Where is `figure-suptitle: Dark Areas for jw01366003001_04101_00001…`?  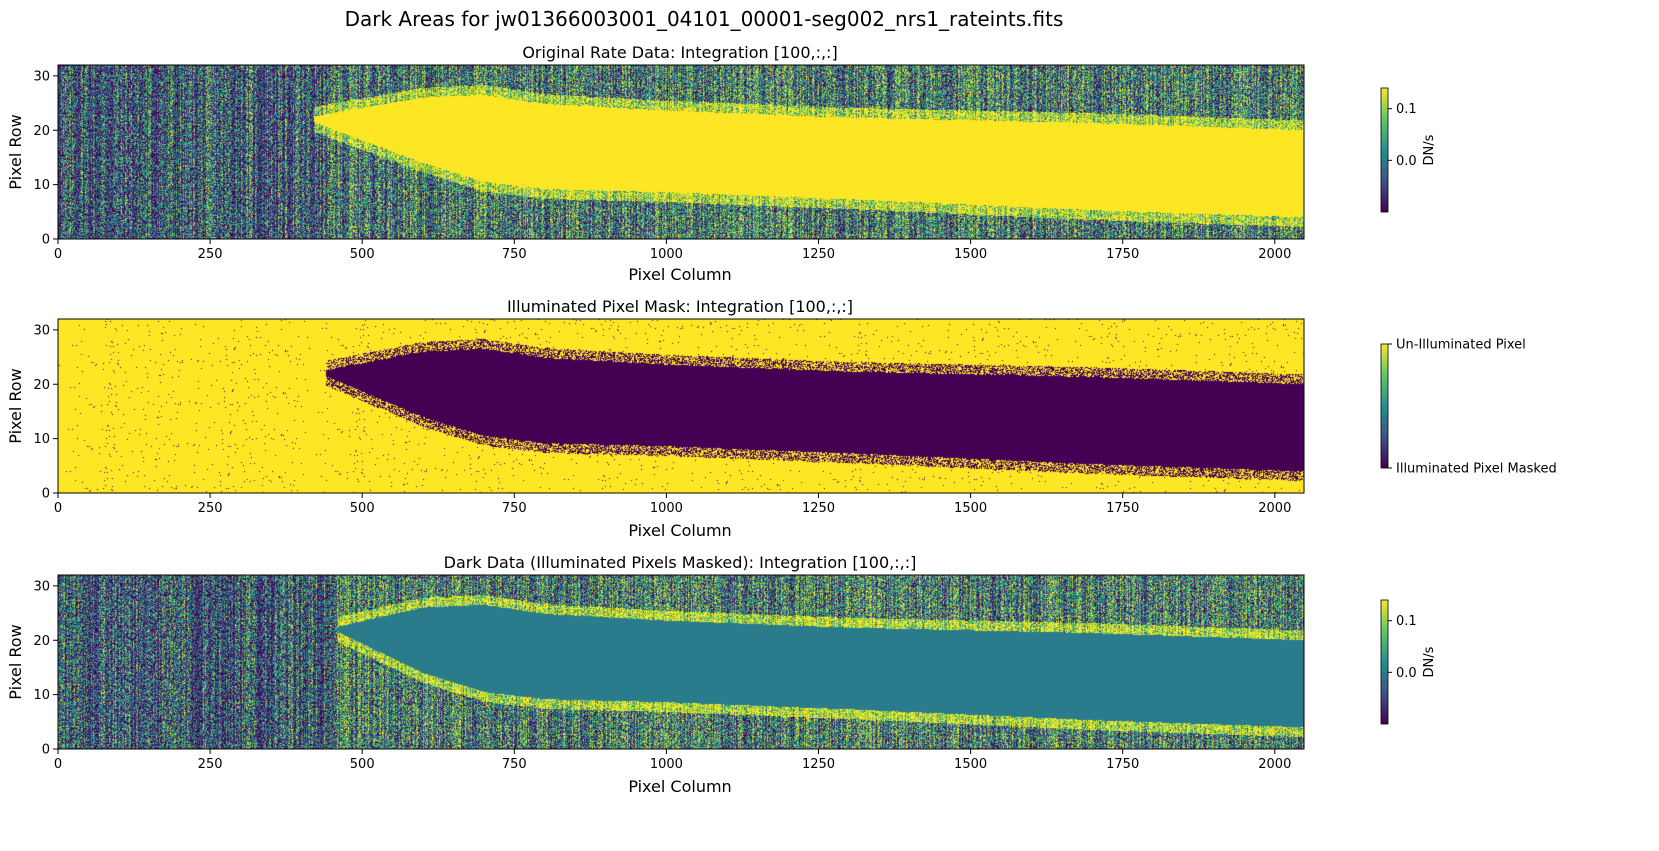
figure-suptitle: Dark Areas for jw01366003001_04101_00001… is located at coordinates (704, 19).